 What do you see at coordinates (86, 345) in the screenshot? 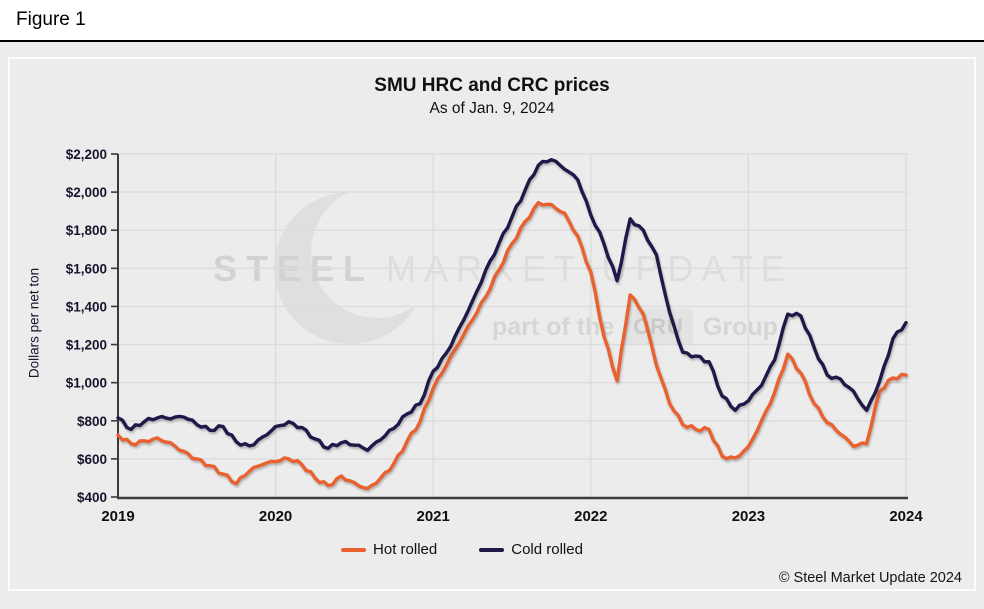
I see `svg-text: $1,200` at bounding box center [86, 345].